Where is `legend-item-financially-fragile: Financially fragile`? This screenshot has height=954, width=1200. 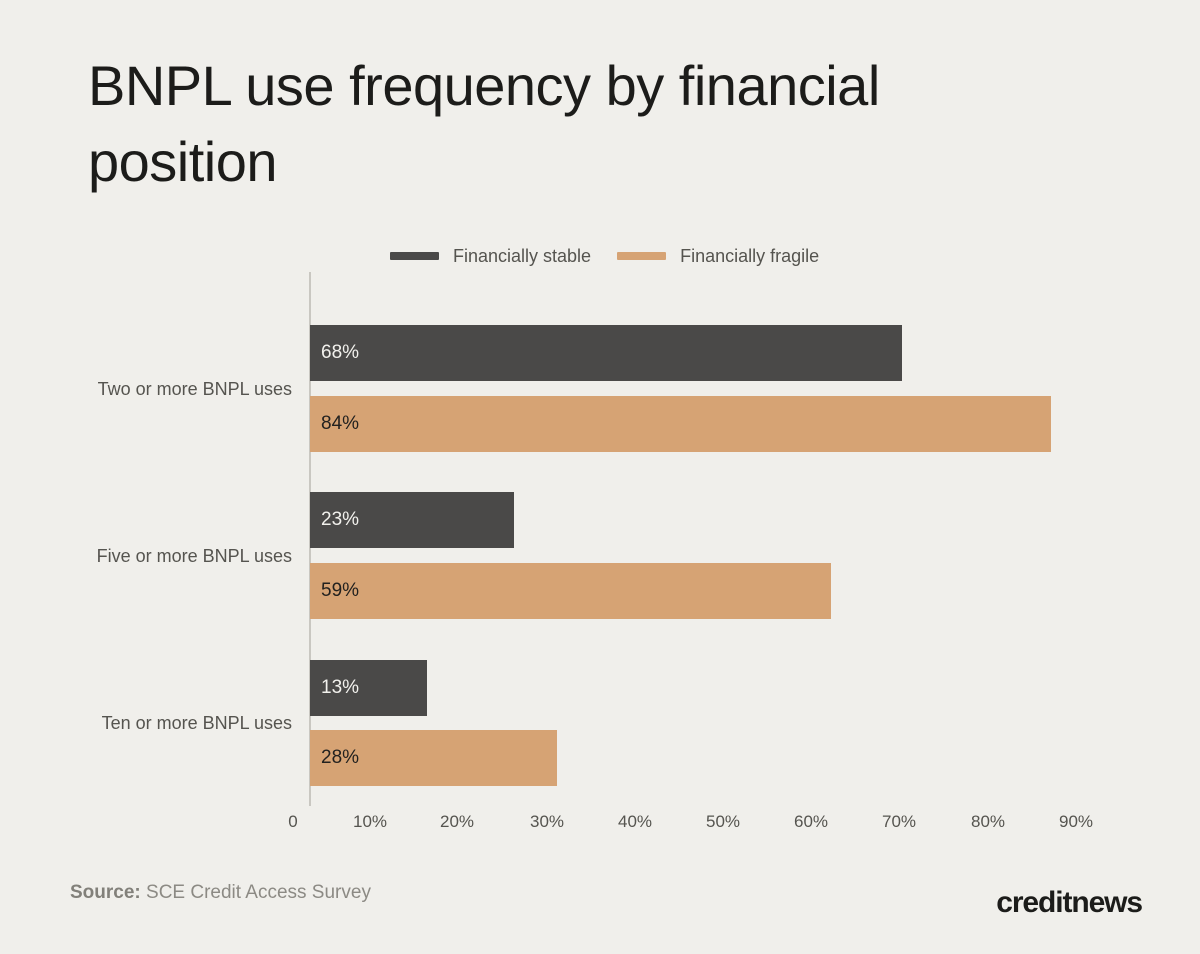 legend-item-financially-fragile: Financially fragile is located at coordinates (718, 256).